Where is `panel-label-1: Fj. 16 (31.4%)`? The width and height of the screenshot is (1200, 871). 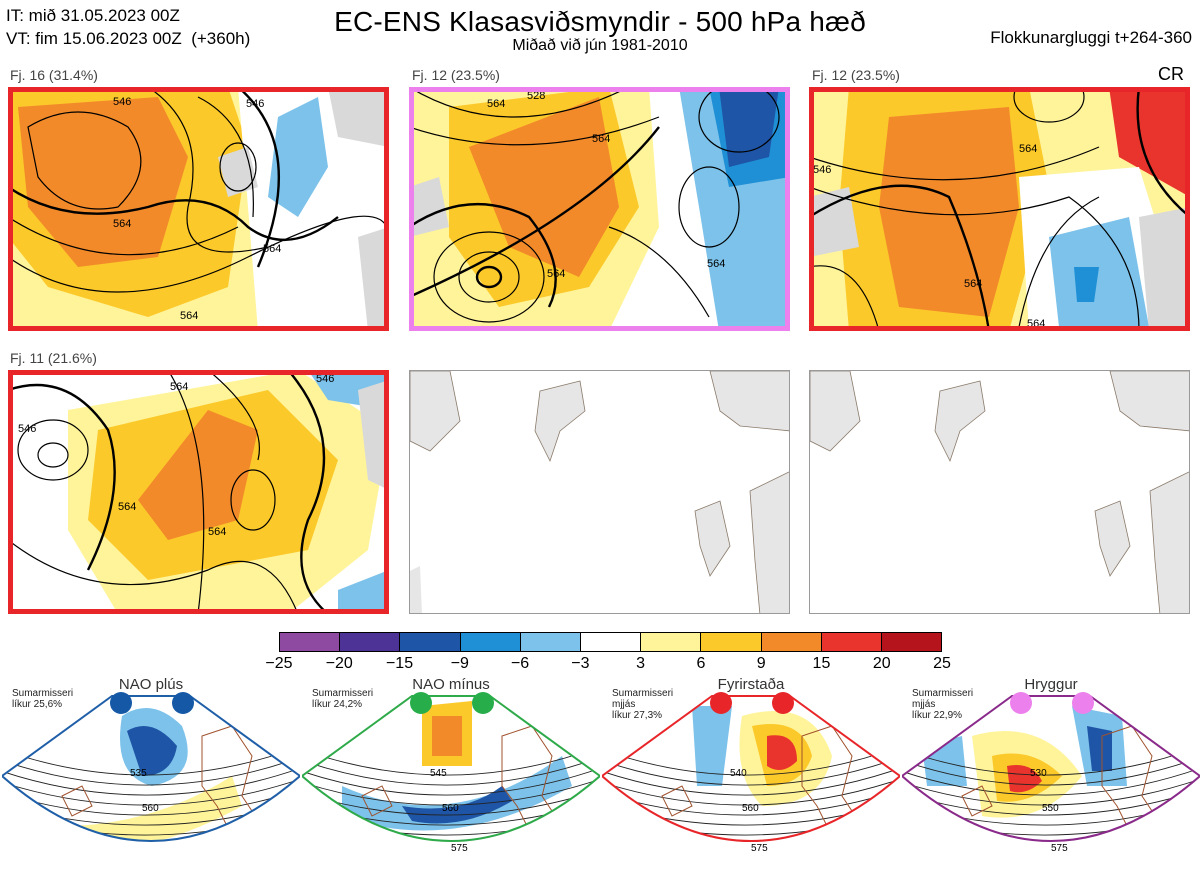 panel-label-1: Fj. 16 (31.4%) is located at coordinates (54, 75).